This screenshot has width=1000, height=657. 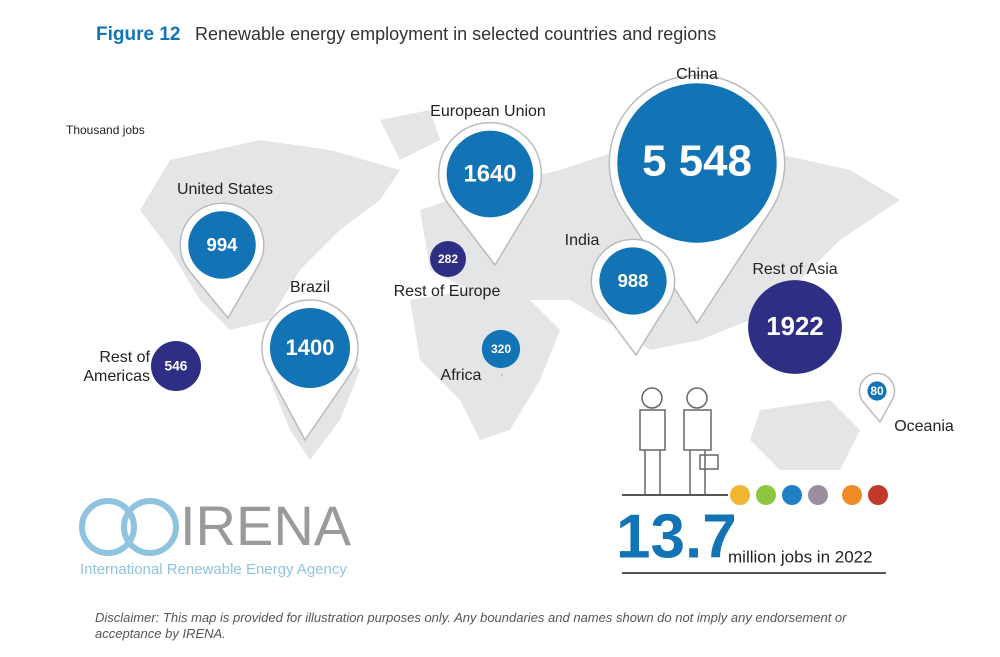 What do you see at coordinates (461, 375) in the screenshot?
I see `region-name: Africa` at bounding box center [461, 375].